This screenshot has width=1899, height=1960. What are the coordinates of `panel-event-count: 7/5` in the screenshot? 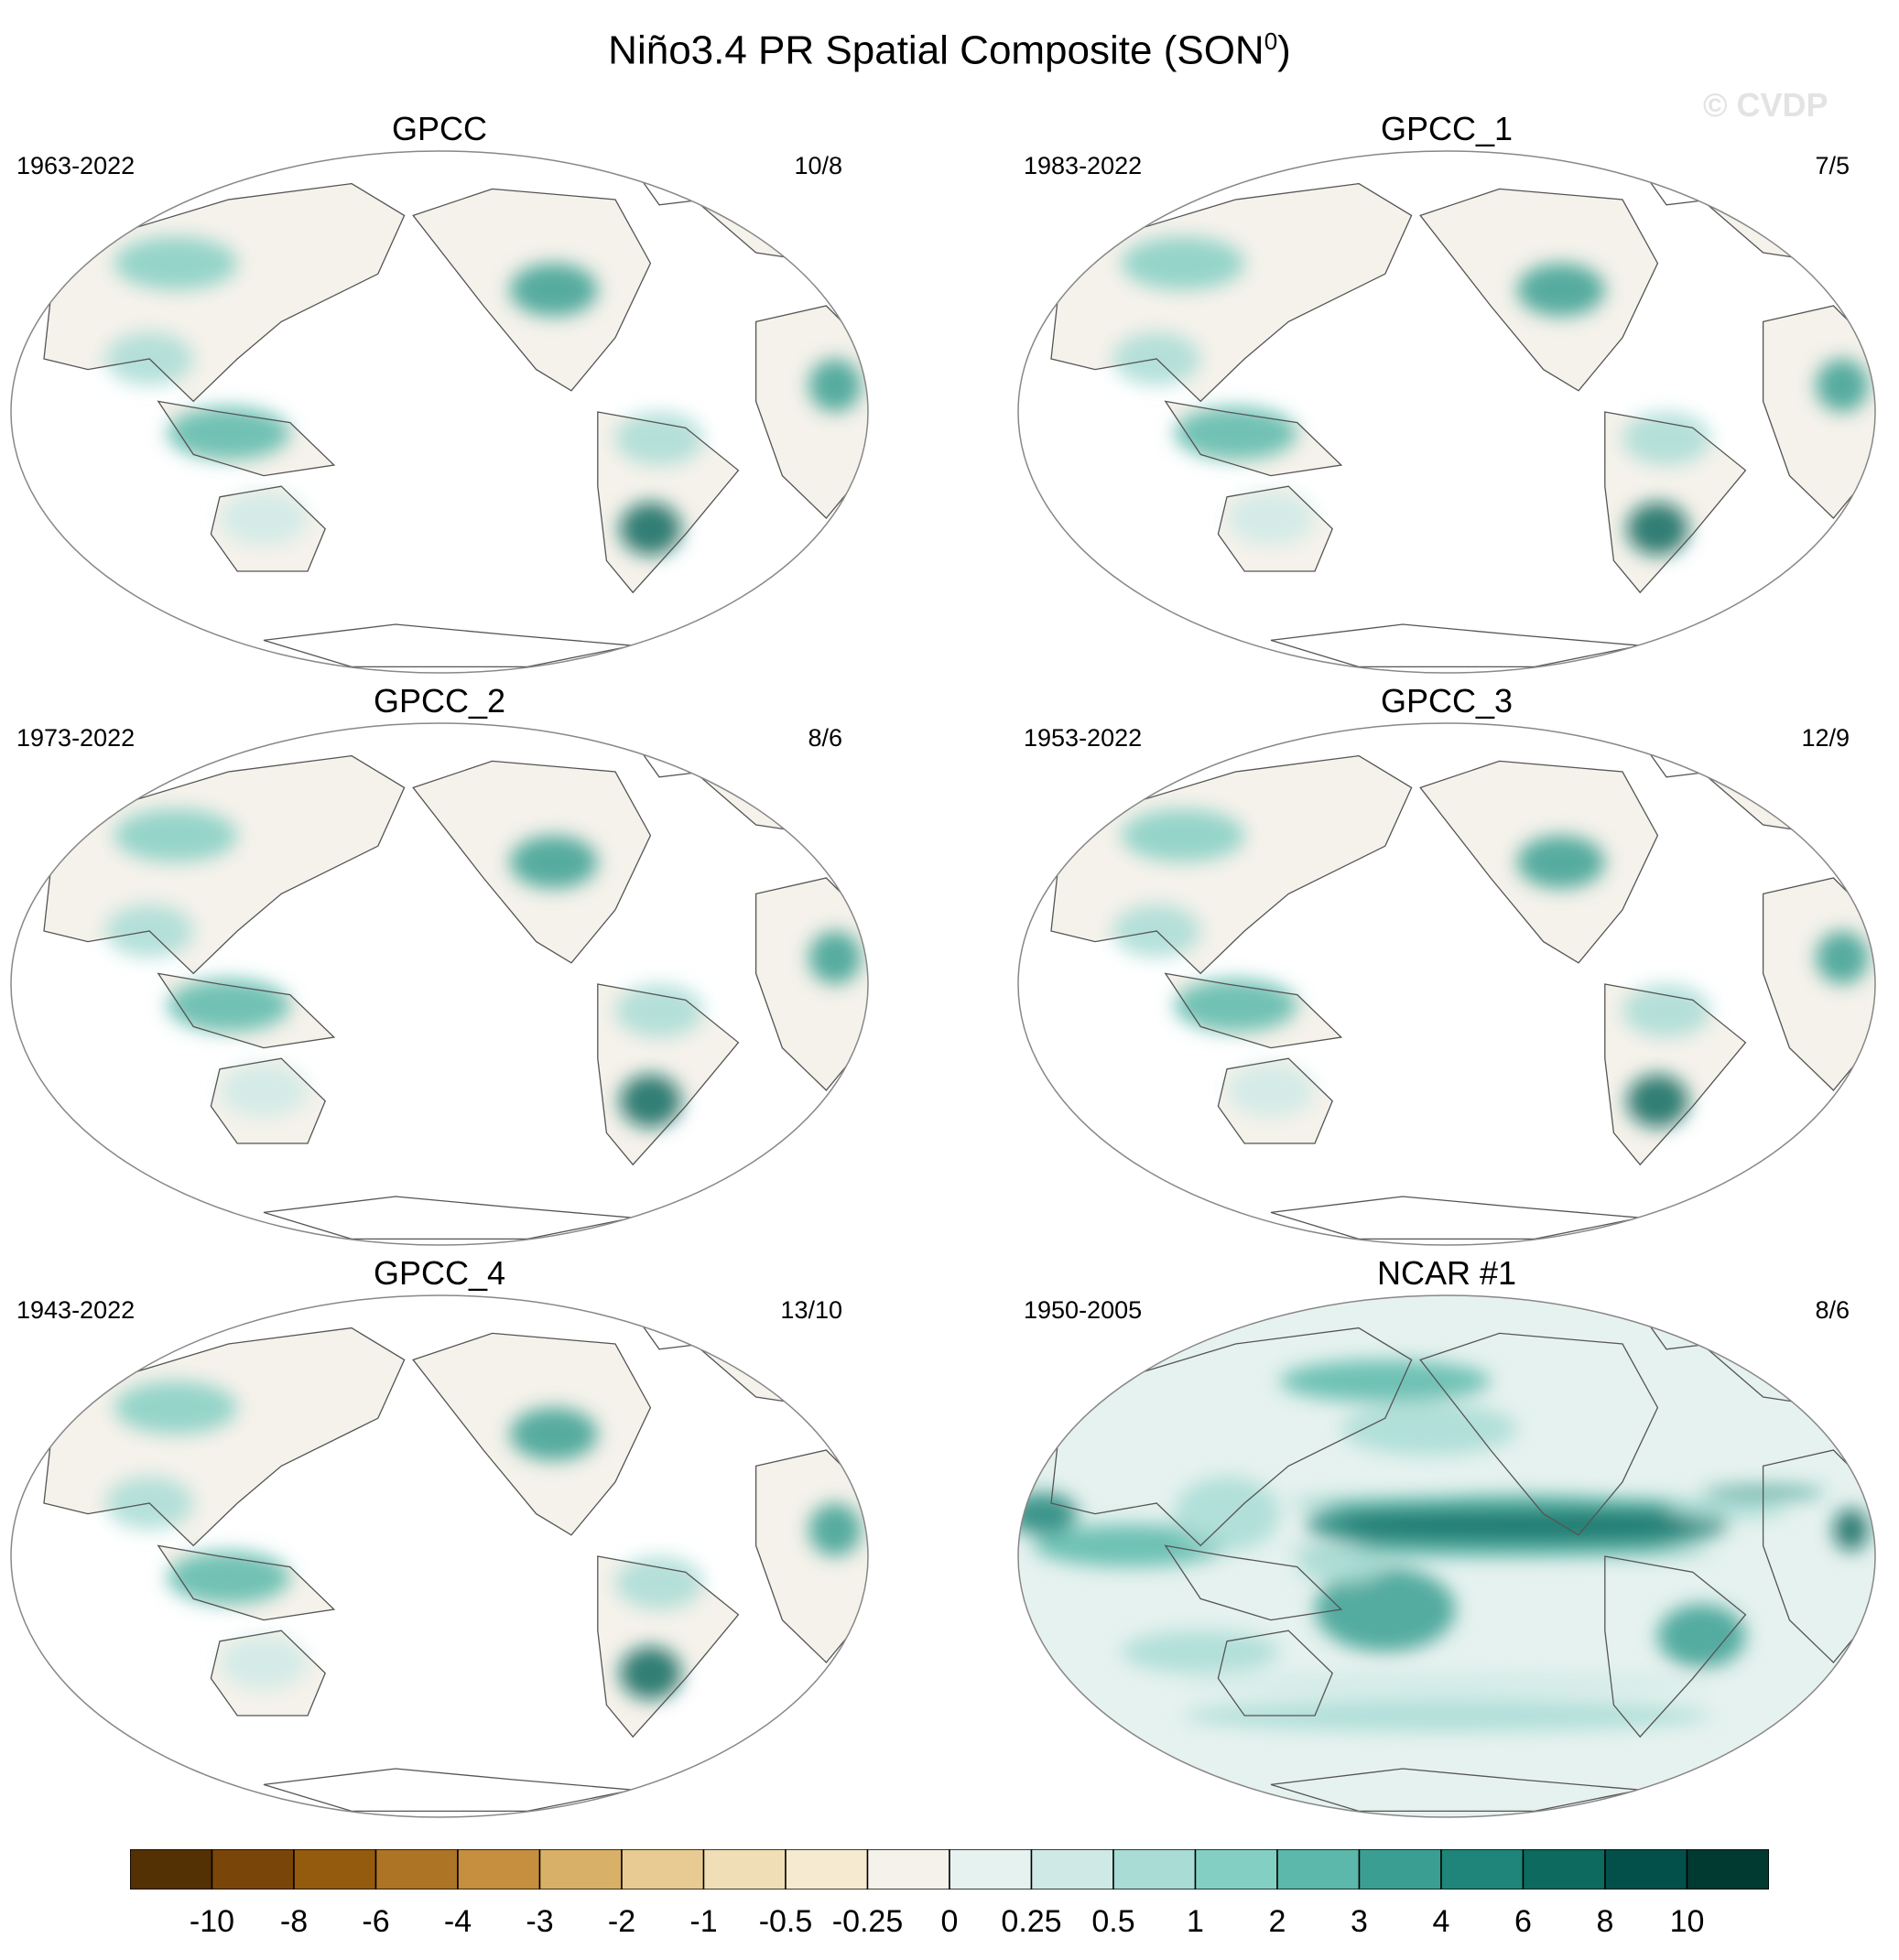 It's located at (1833, 165).